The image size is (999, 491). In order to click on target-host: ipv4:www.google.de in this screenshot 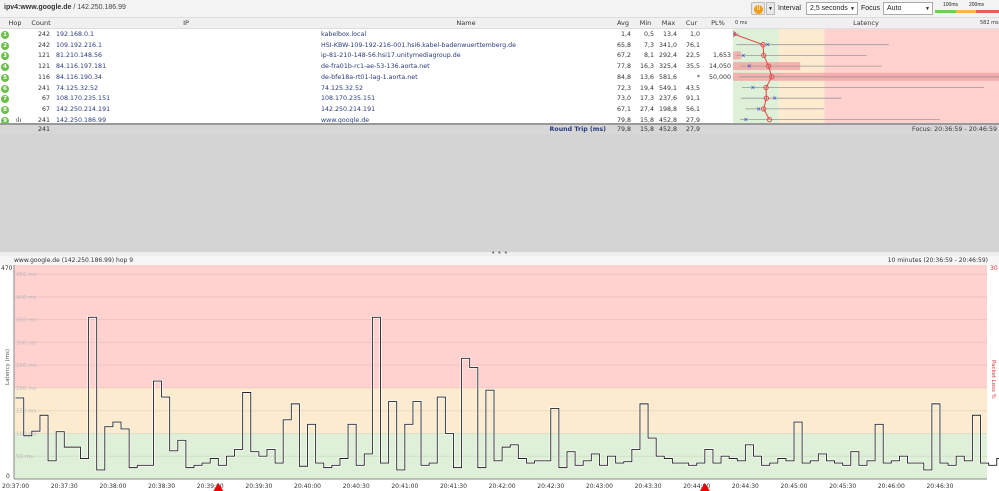, I will do `click(38, 7)`.